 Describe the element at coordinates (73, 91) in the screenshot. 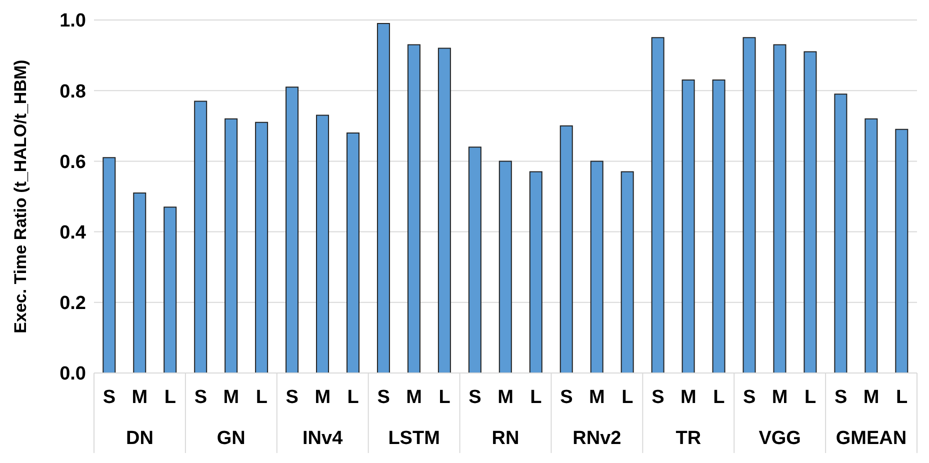

I see `y-tick-label: 0.8` at that location.